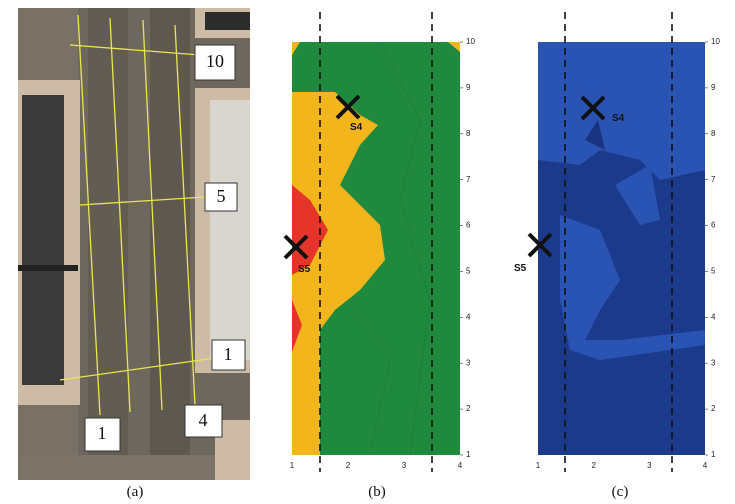 The width and height of the screenshot is (735, 504). I want to click on column-label: 4, so click(203, 420).